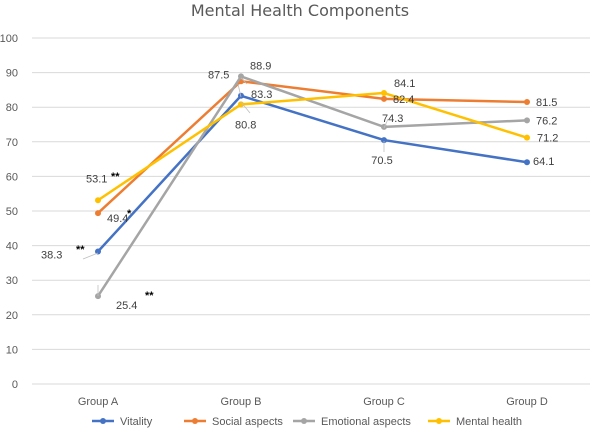  Describe the element at coordinates (404, 84) in the screenshot. I see `data-label: 84.1` at that location.